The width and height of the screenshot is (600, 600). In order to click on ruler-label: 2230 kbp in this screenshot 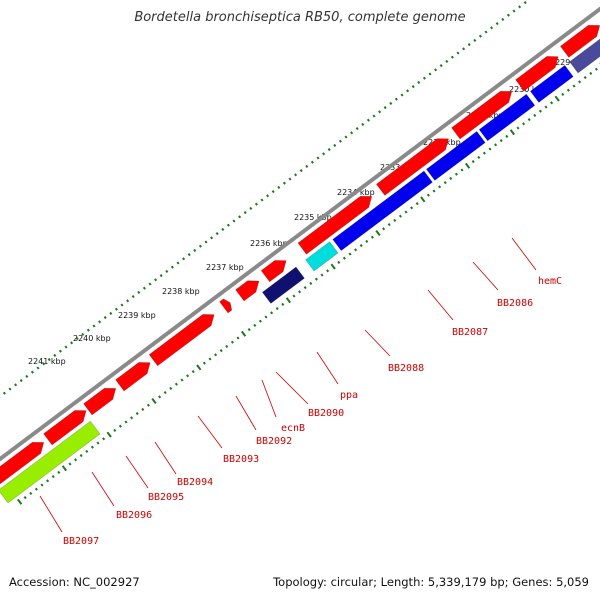, I will do `click(528, 89)`.